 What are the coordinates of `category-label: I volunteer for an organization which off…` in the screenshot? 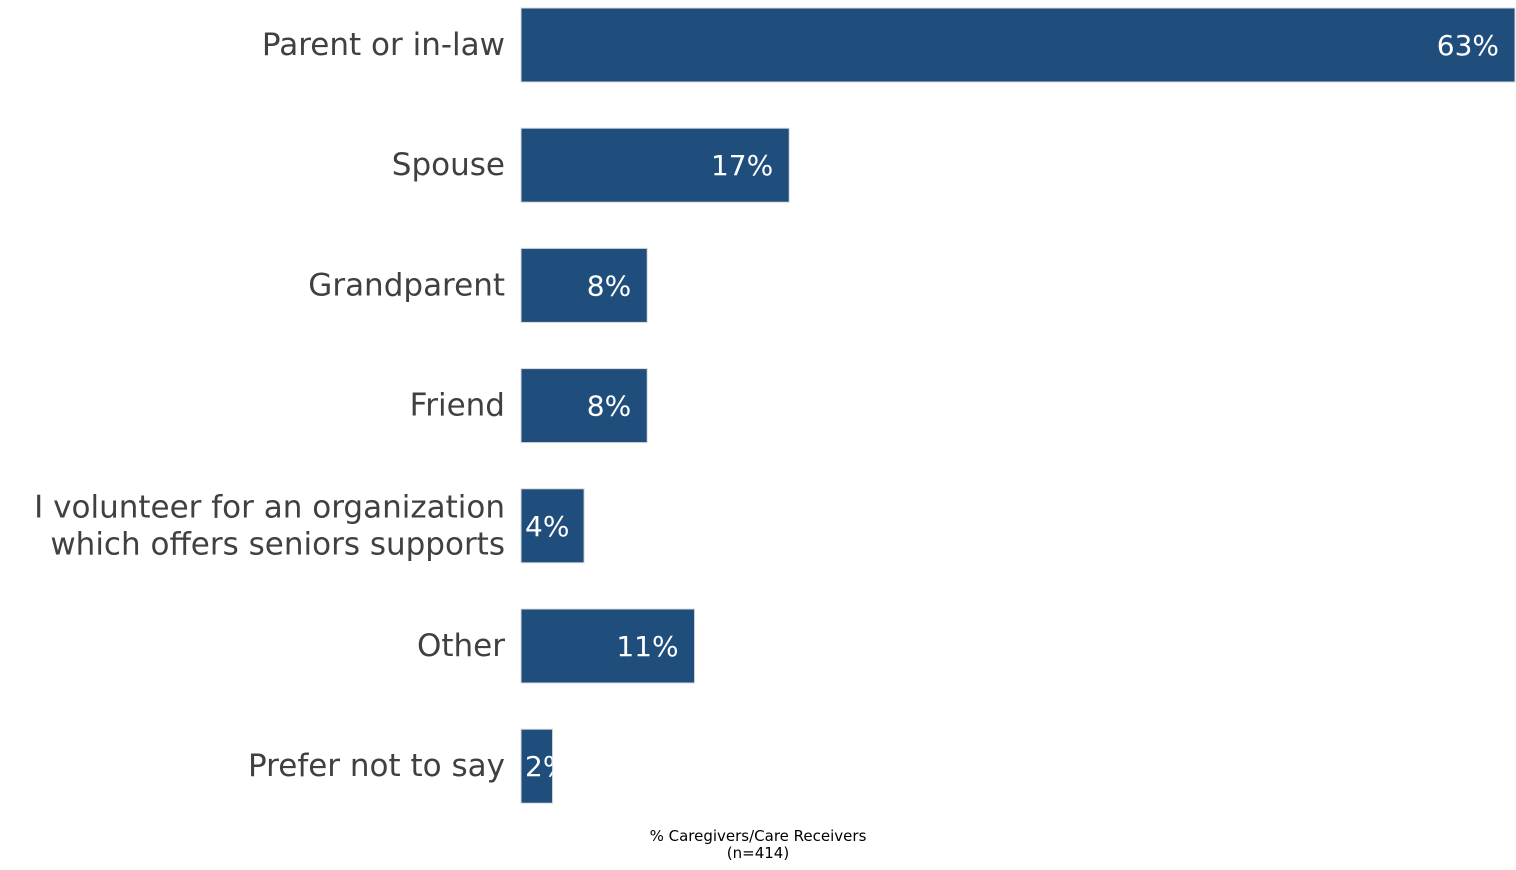 It's located at (269, 525).